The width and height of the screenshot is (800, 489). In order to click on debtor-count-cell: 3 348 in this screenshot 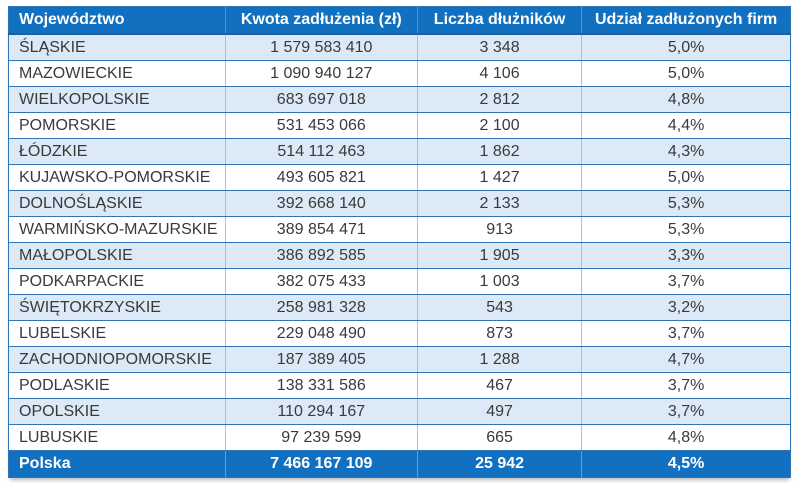, I will do `click(500, 47)`.